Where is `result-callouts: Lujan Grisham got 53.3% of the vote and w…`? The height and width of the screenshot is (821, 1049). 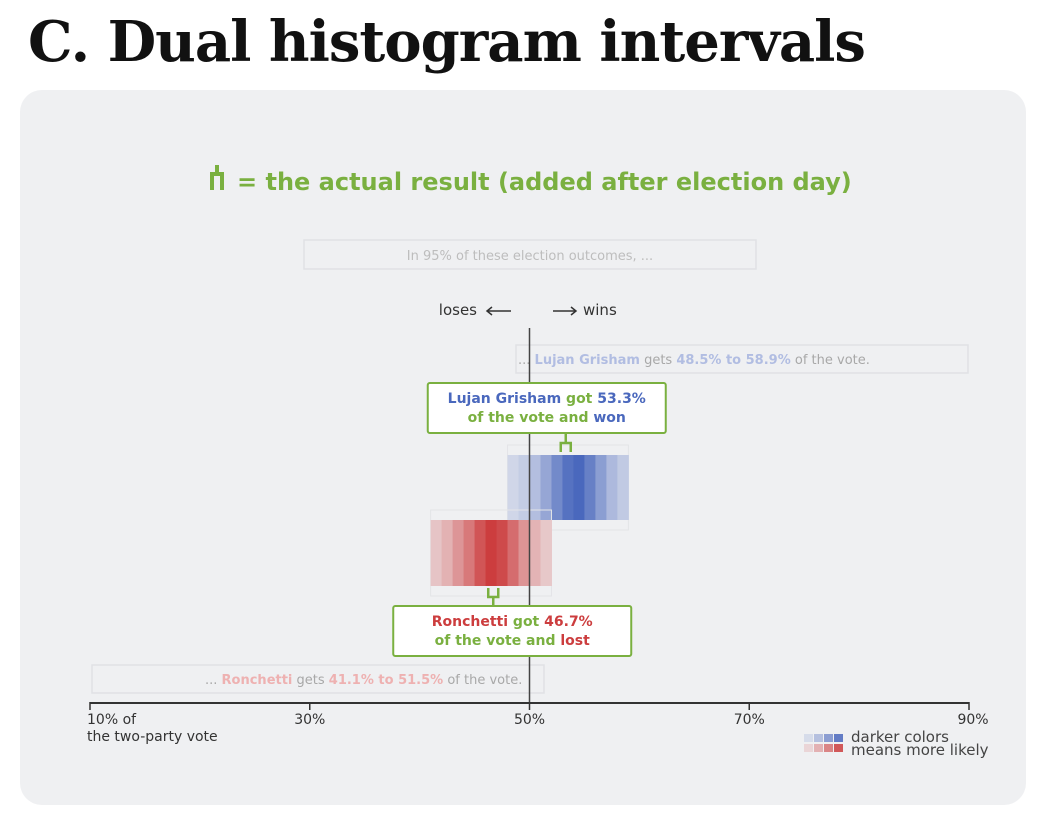 result-callouts: Lujan Grisham got 53.3% of the vote and w… is located at coordinates (529, 519).